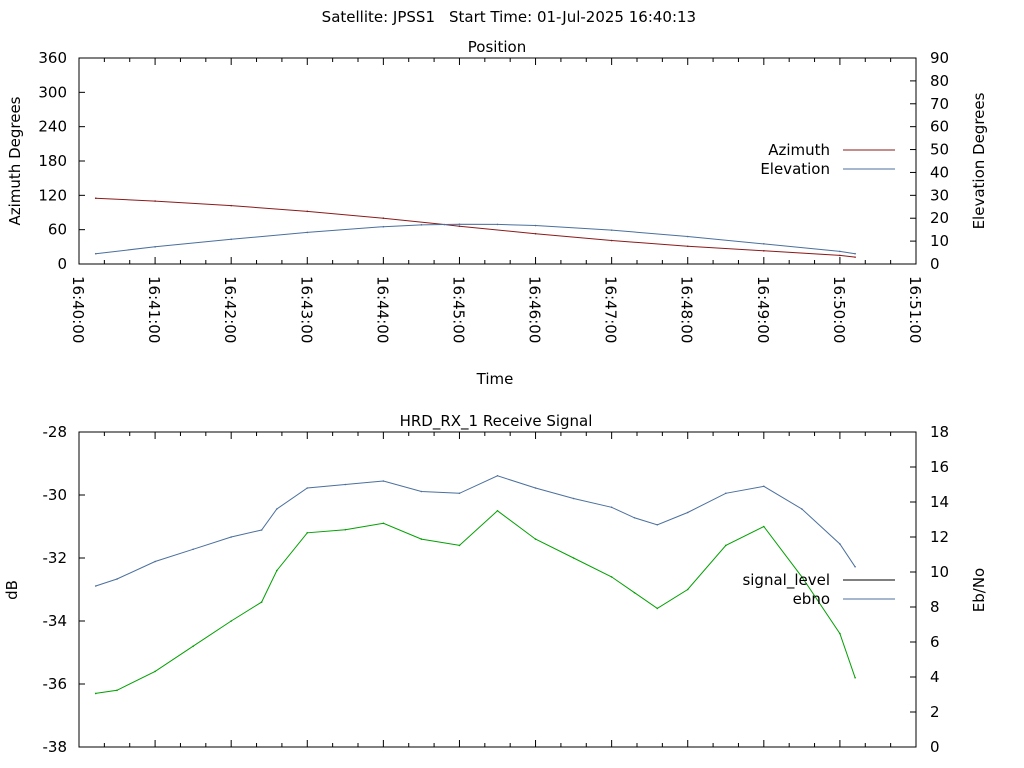 This screenshot has height=768, width=1024. I want to click on y-tick-label: -36, so click(55, 684).